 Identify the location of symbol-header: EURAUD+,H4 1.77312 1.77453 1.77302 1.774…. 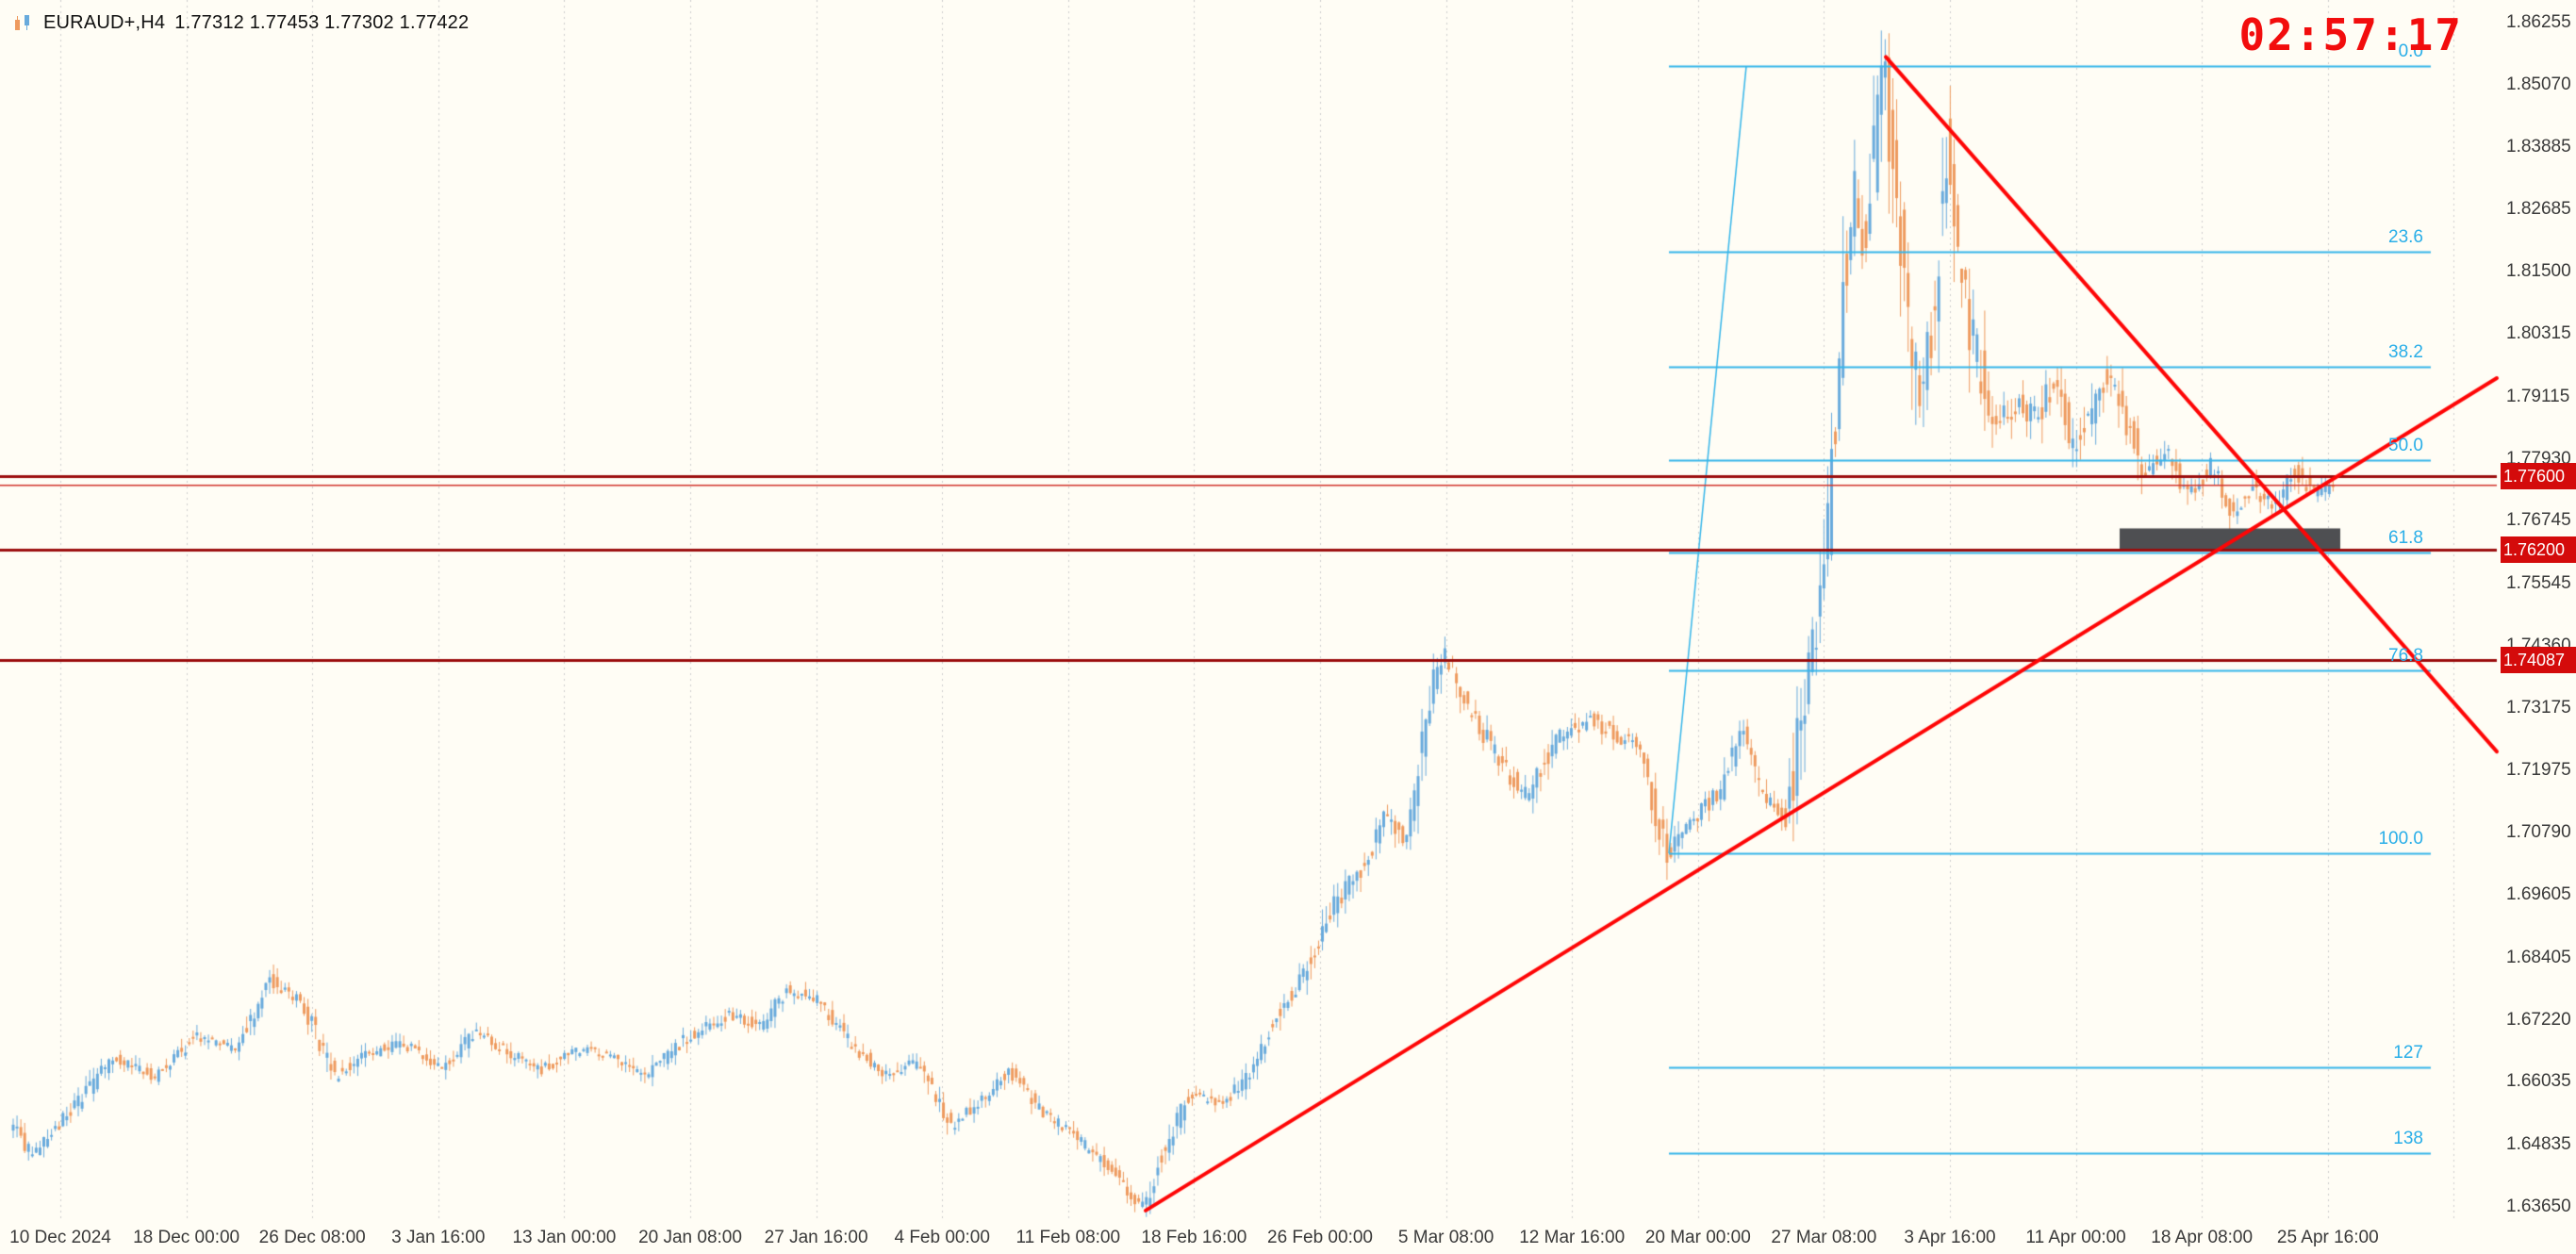
(240, 22).